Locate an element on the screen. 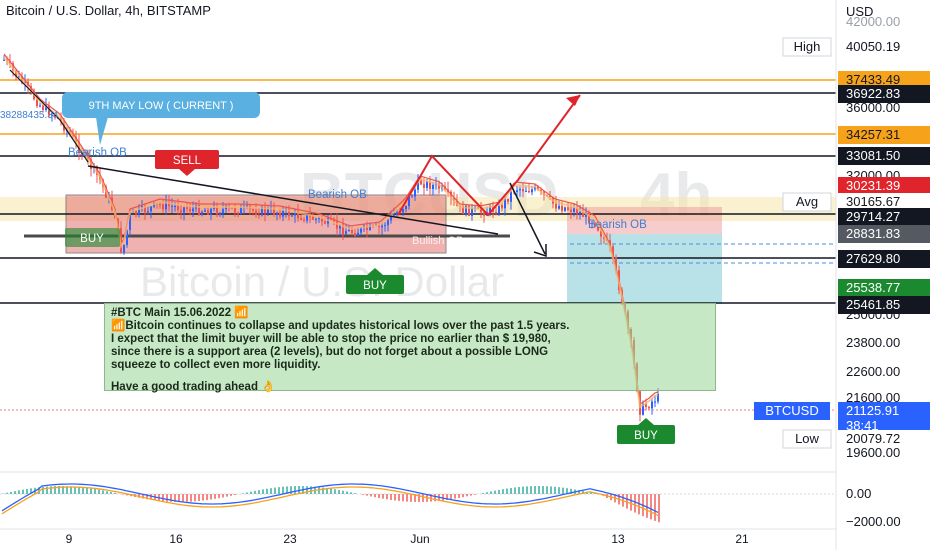  indicator-zero-label: 0.00 is located at coordinates (858, 493).